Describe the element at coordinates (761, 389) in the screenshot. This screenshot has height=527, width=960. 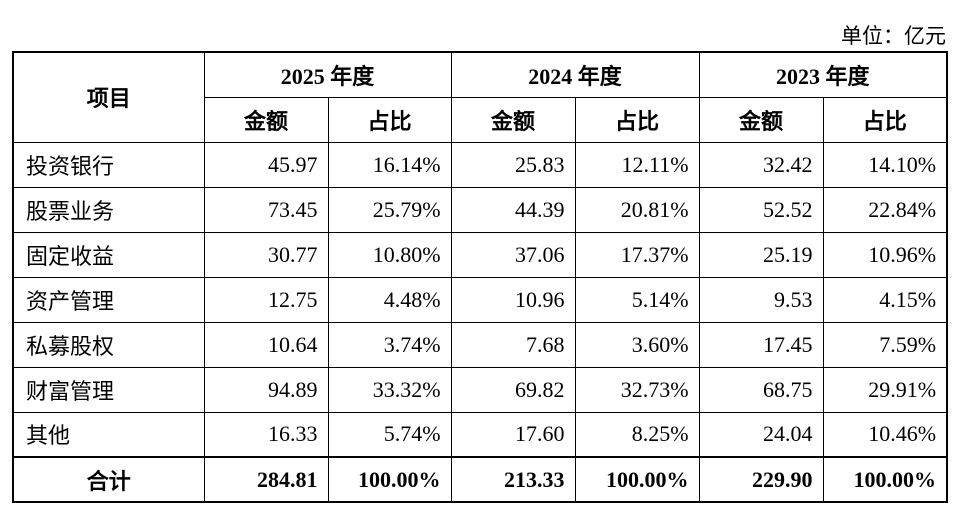
I see `value-cell: 68.75` at that location.